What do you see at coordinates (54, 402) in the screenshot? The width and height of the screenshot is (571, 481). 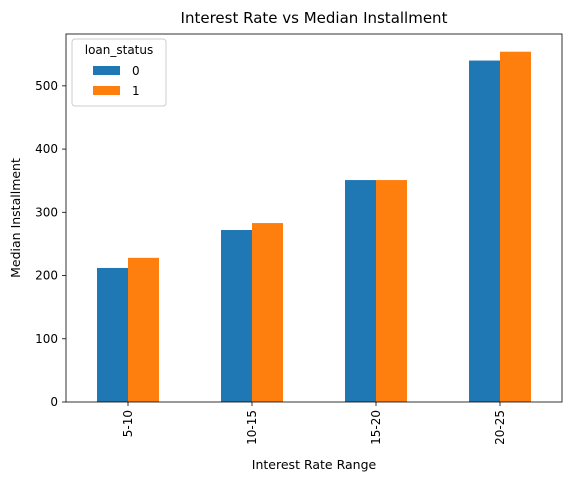 I see `y-tick-label: 0` at bounding box center [54, 402].